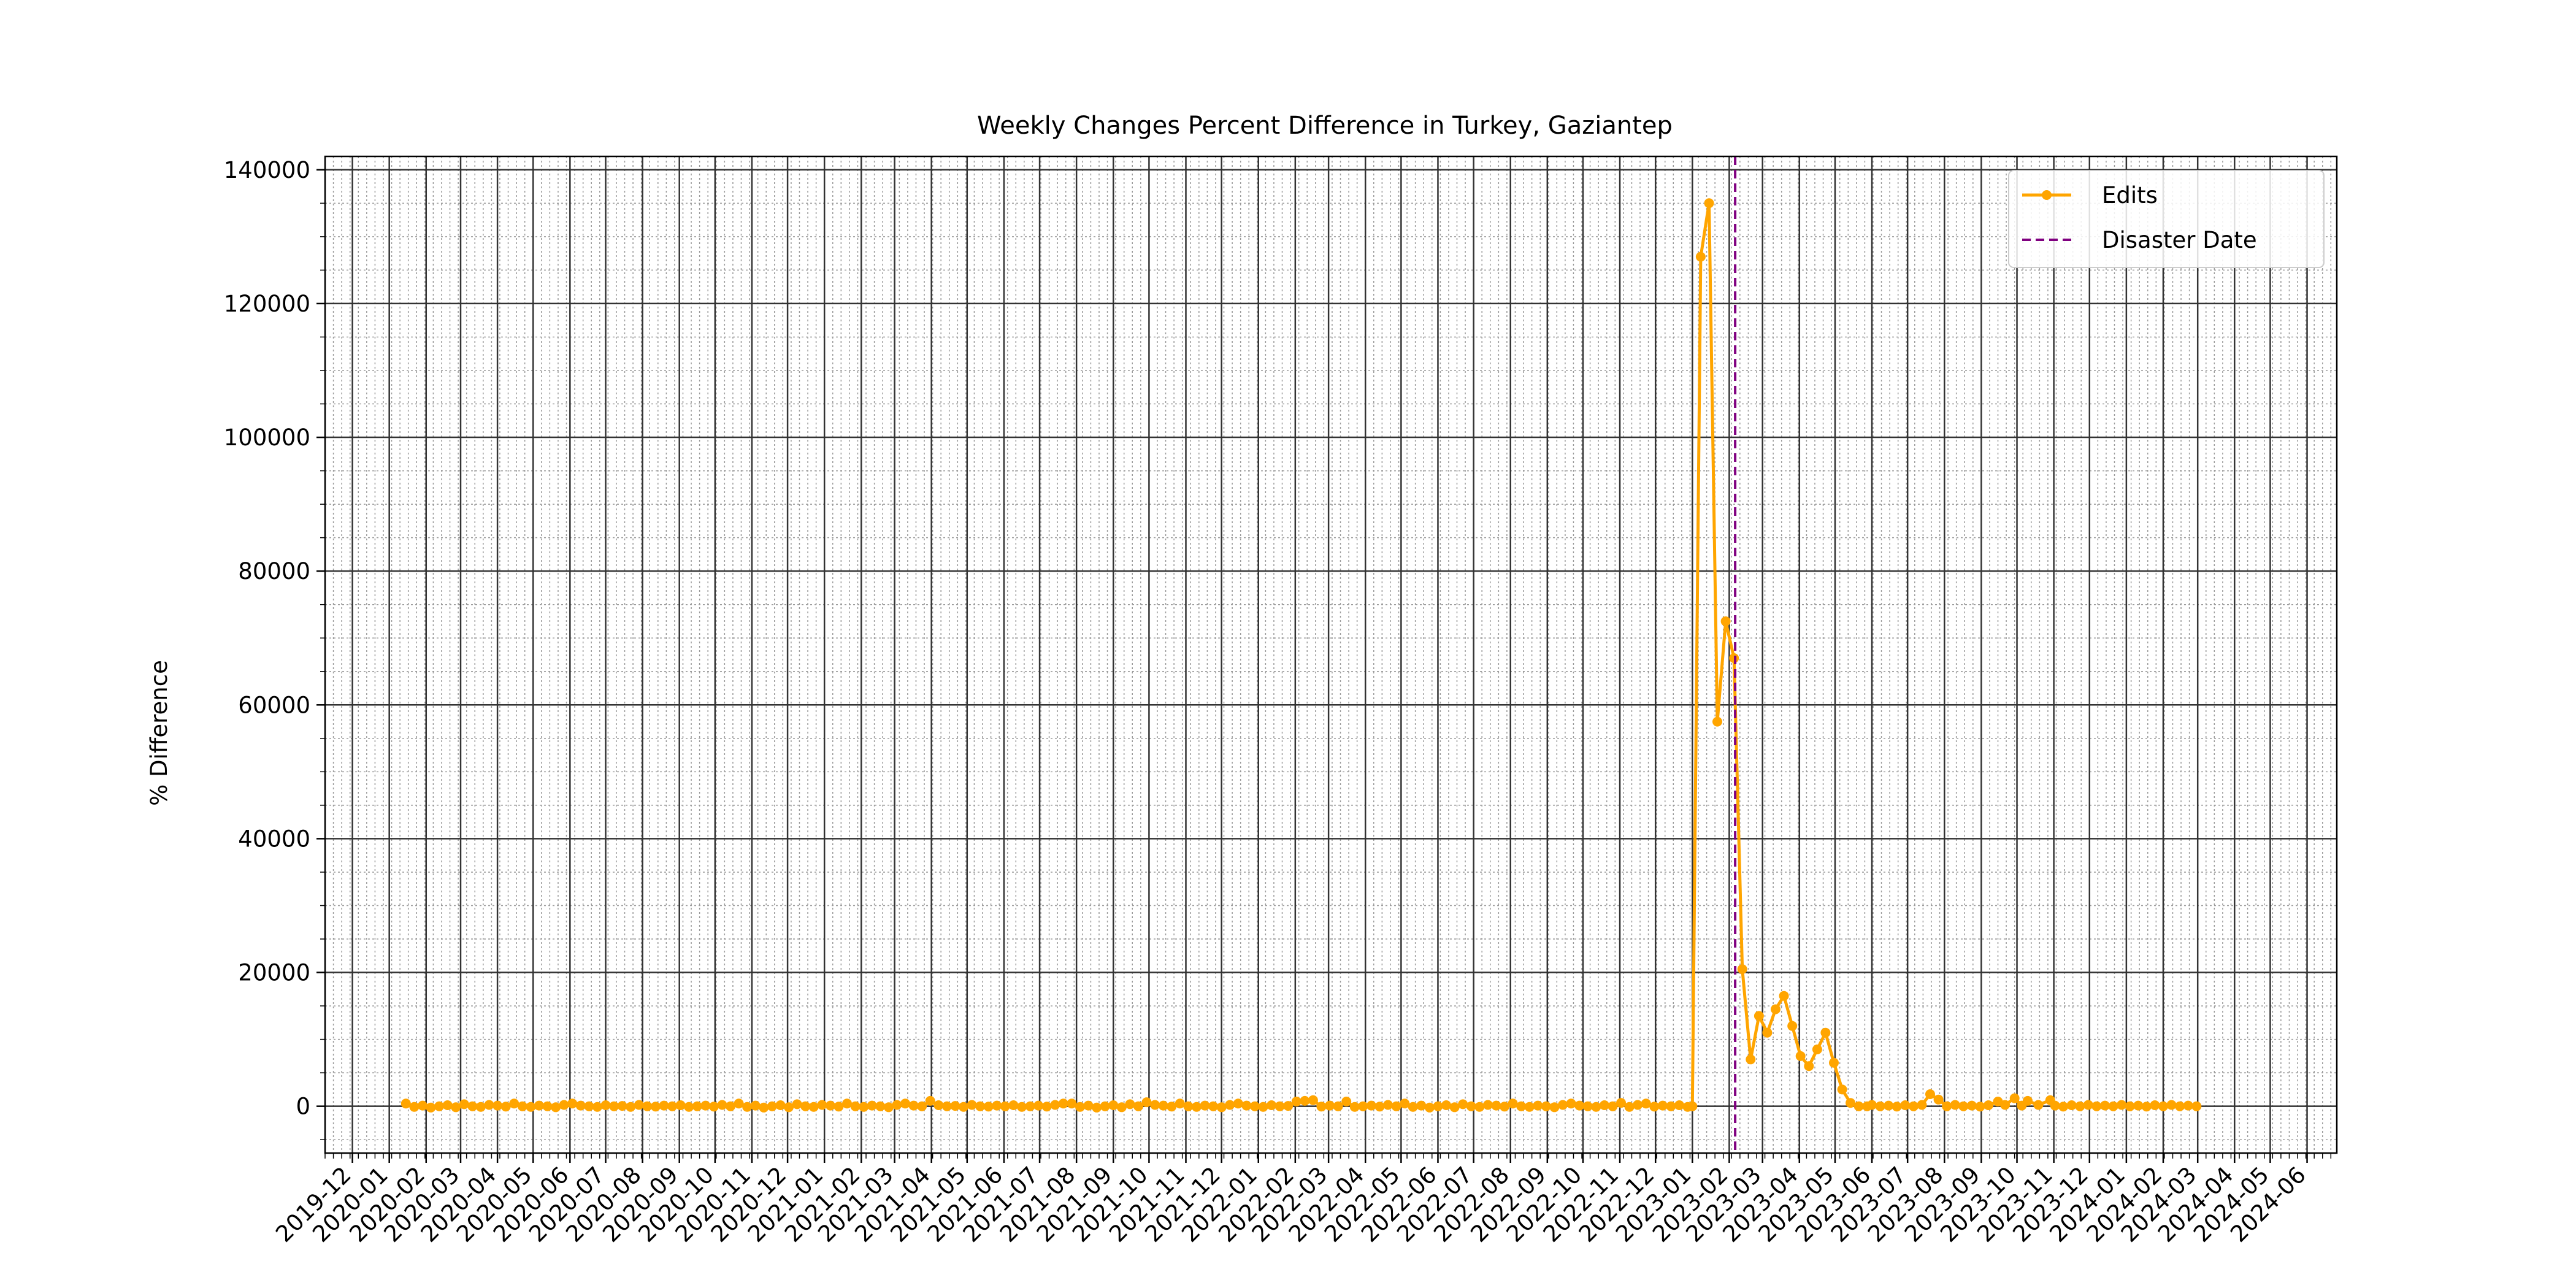 This screenshot has width=2576, height=1288. Describe the element at coordinates (2047, 195) in the screenshot. I see `legend-edits-marker` at that location.